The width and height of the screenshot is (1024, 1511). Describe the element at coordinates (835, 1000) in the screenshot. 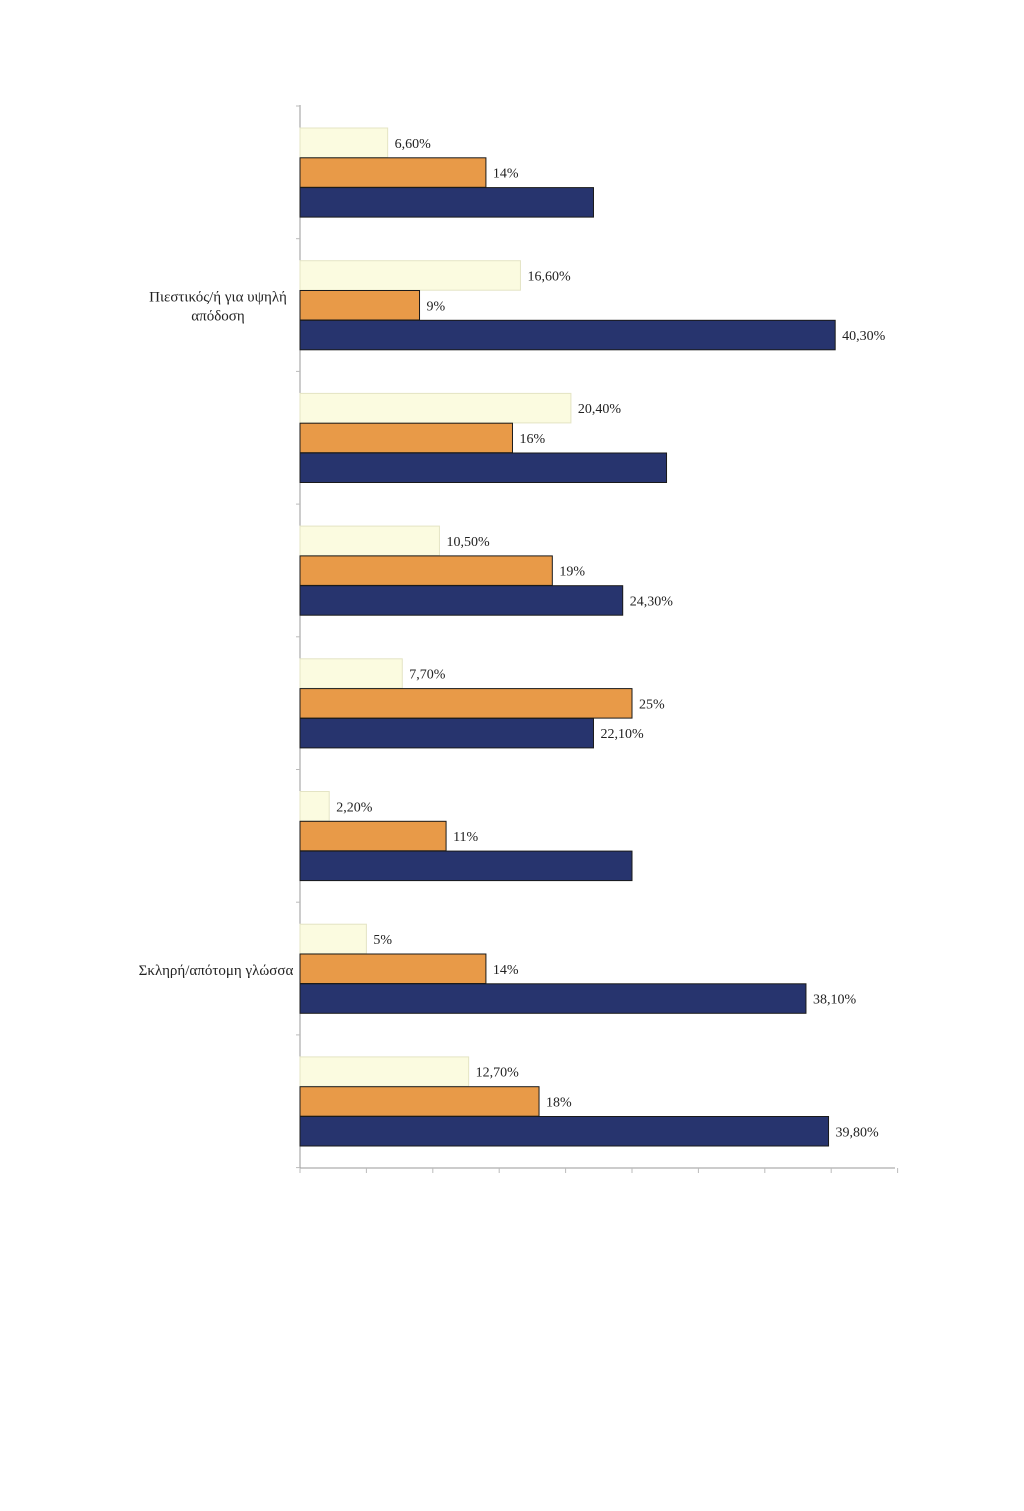

I see `data-label: 38,10%` at that location.